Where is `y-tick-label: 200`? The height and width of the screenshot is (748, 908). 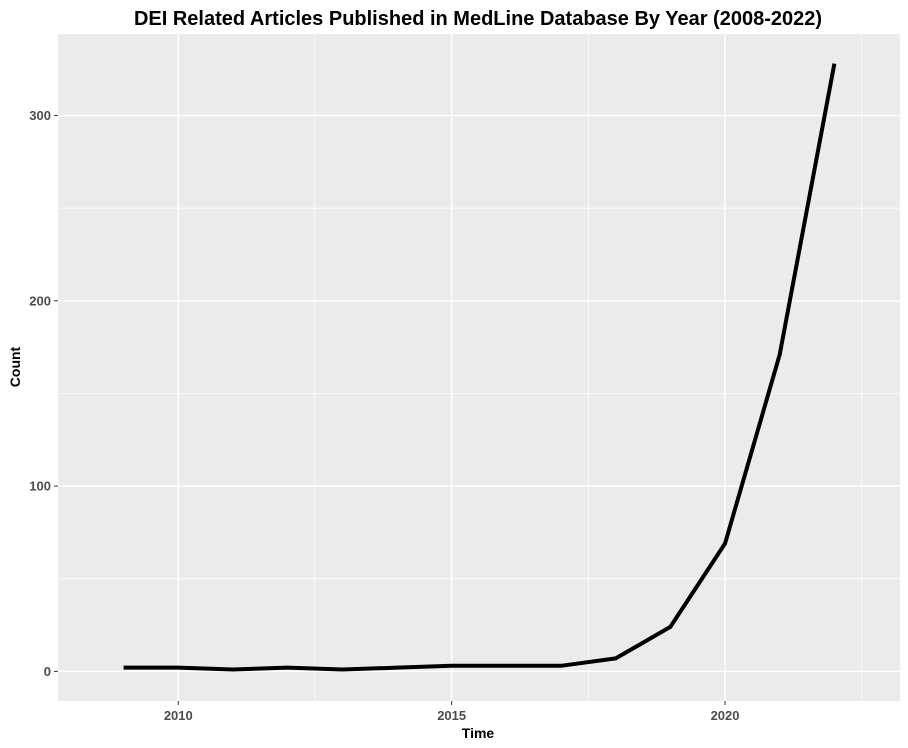 y-tick-label: 200 is located at coordinates (40, 300).